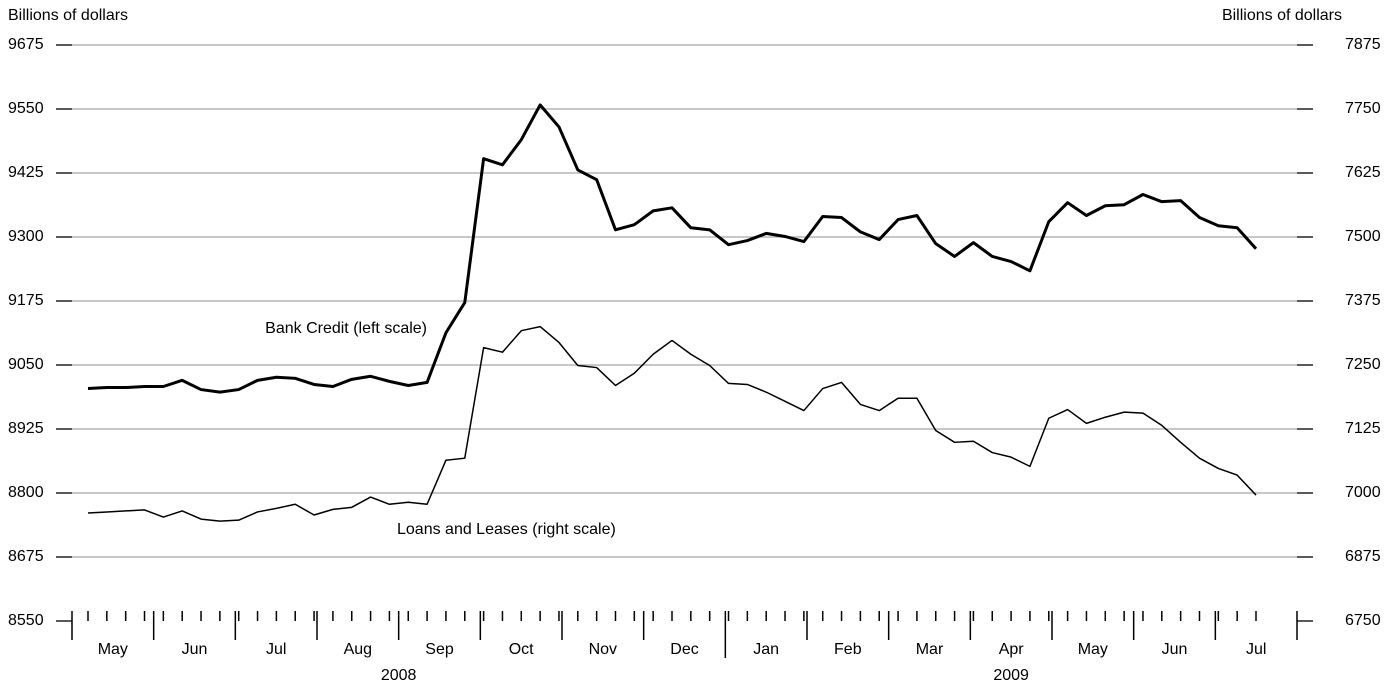 The height and width of the screenshot is (692, 1387). I want to click on y2-tick-label: 6875, so click(1363, 556).